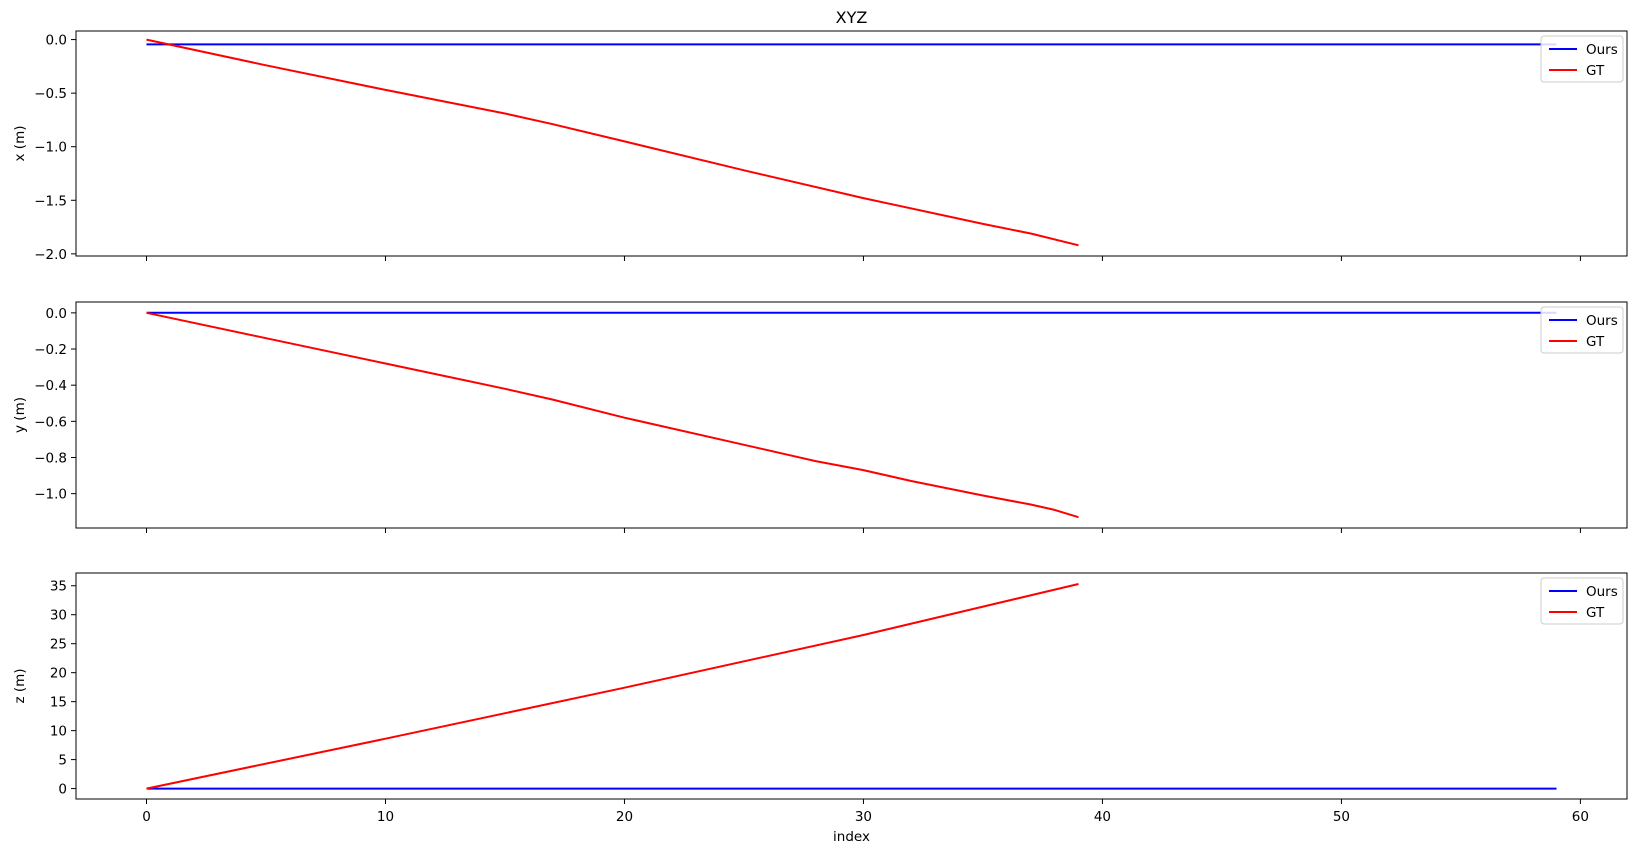 The height and width of the screenshot is (853, 1637). Describe the element at coordinates (50, 350) in the screenshot. I see `y-tick-label: −0.2` at that location.